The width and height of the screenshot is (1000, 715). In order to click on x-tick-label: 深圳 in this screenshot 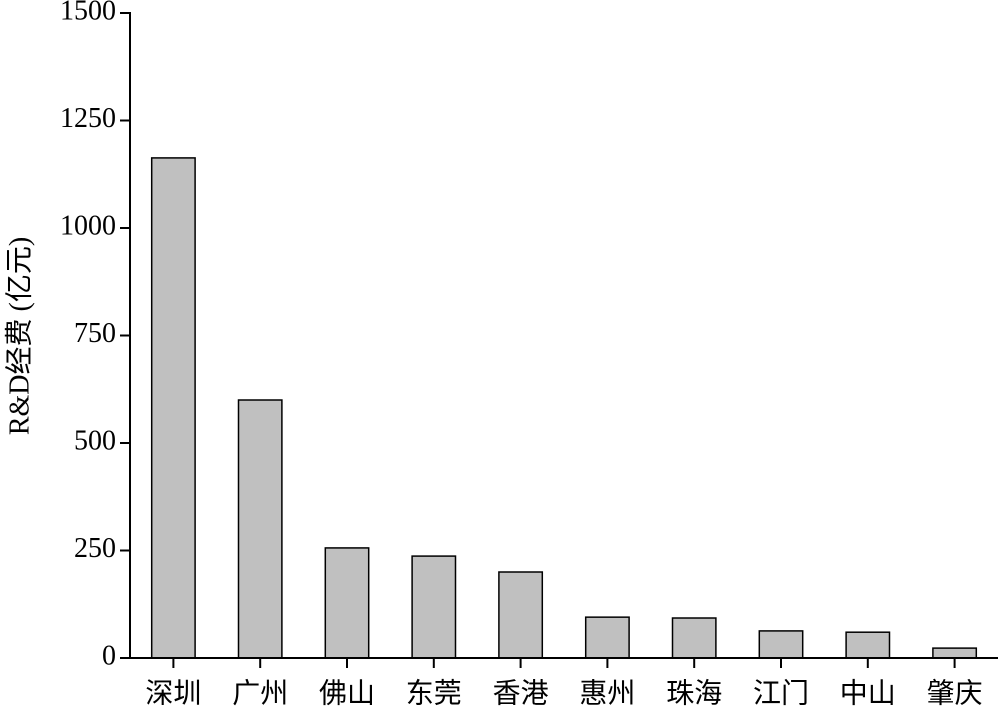, I will do `click(173, 693)`.